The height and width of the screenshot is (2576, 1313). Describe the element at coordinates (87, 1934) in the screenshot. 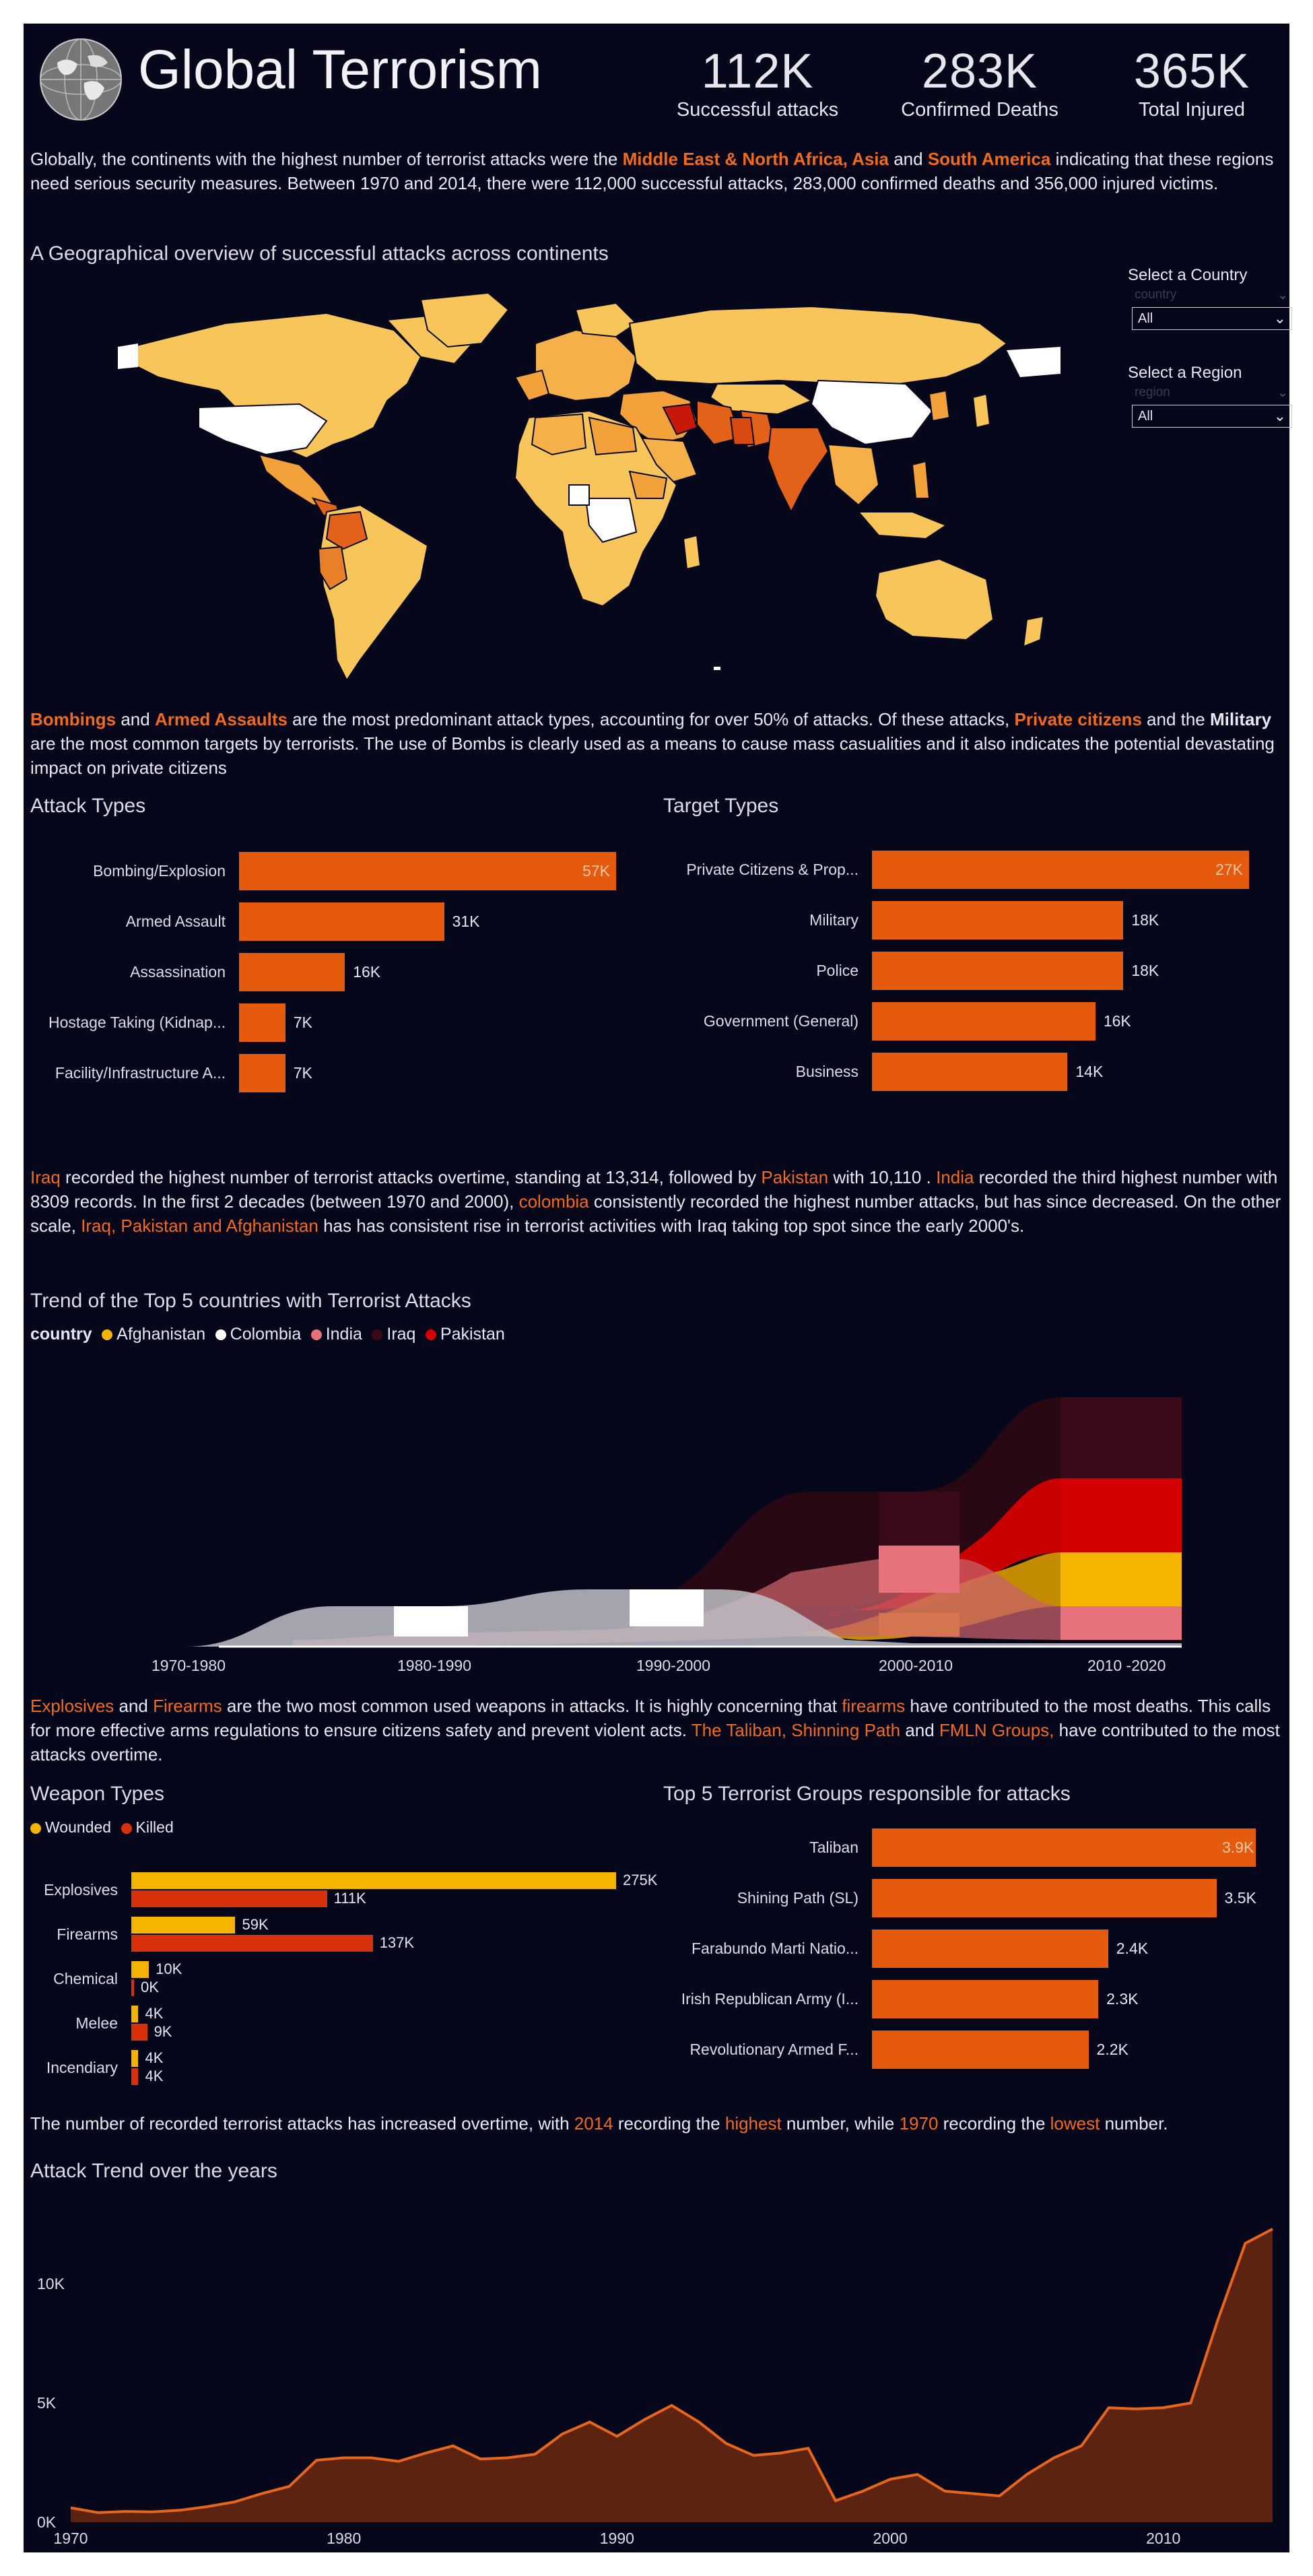

I see `bar-label: Firearms` at that location.